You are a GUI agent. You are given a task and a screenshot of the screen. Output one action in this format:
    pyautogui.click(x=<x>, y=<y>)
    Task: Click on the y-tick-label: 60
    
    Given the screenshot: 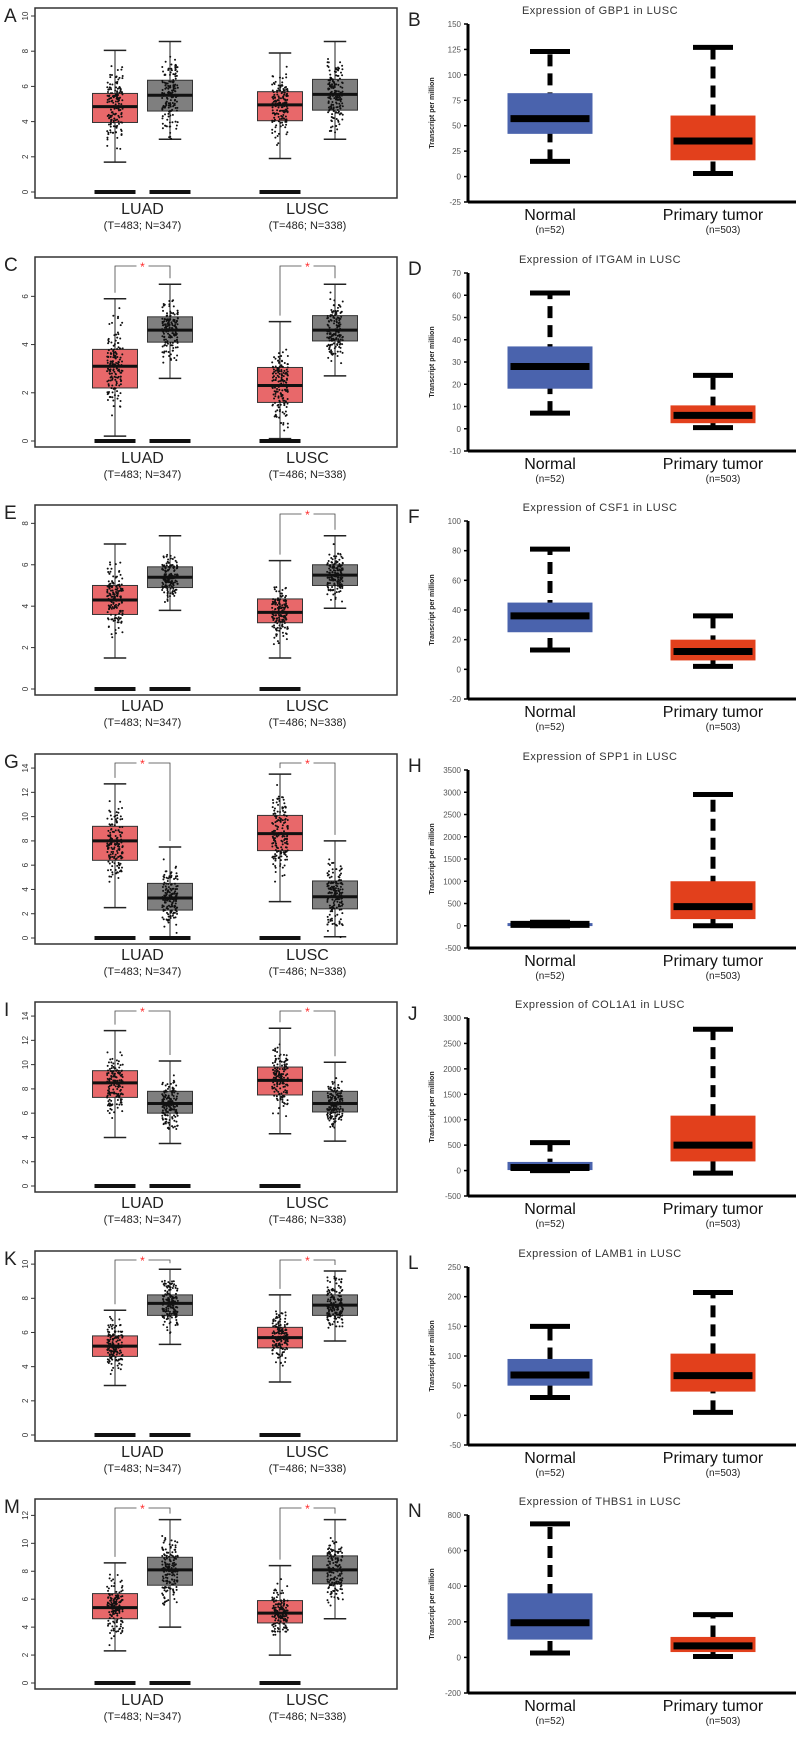 What is the action you would take?
    pyautogui.click(x=456, y=295)
    